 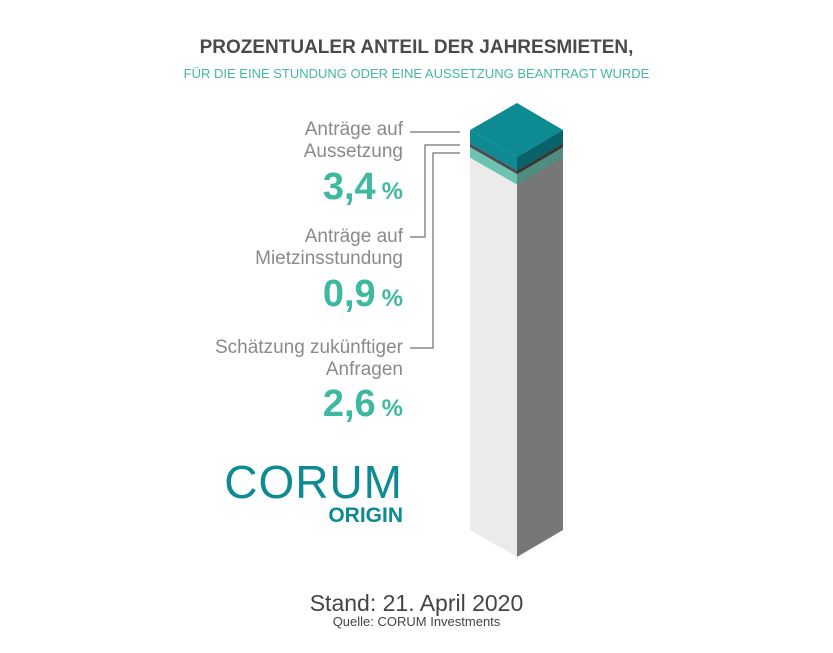 What do you see at coordinates (308, 358) in the screenshot?
I see `segment-label: Schätzung zukünftiger Anfragen` at bounding box center [308, 358].